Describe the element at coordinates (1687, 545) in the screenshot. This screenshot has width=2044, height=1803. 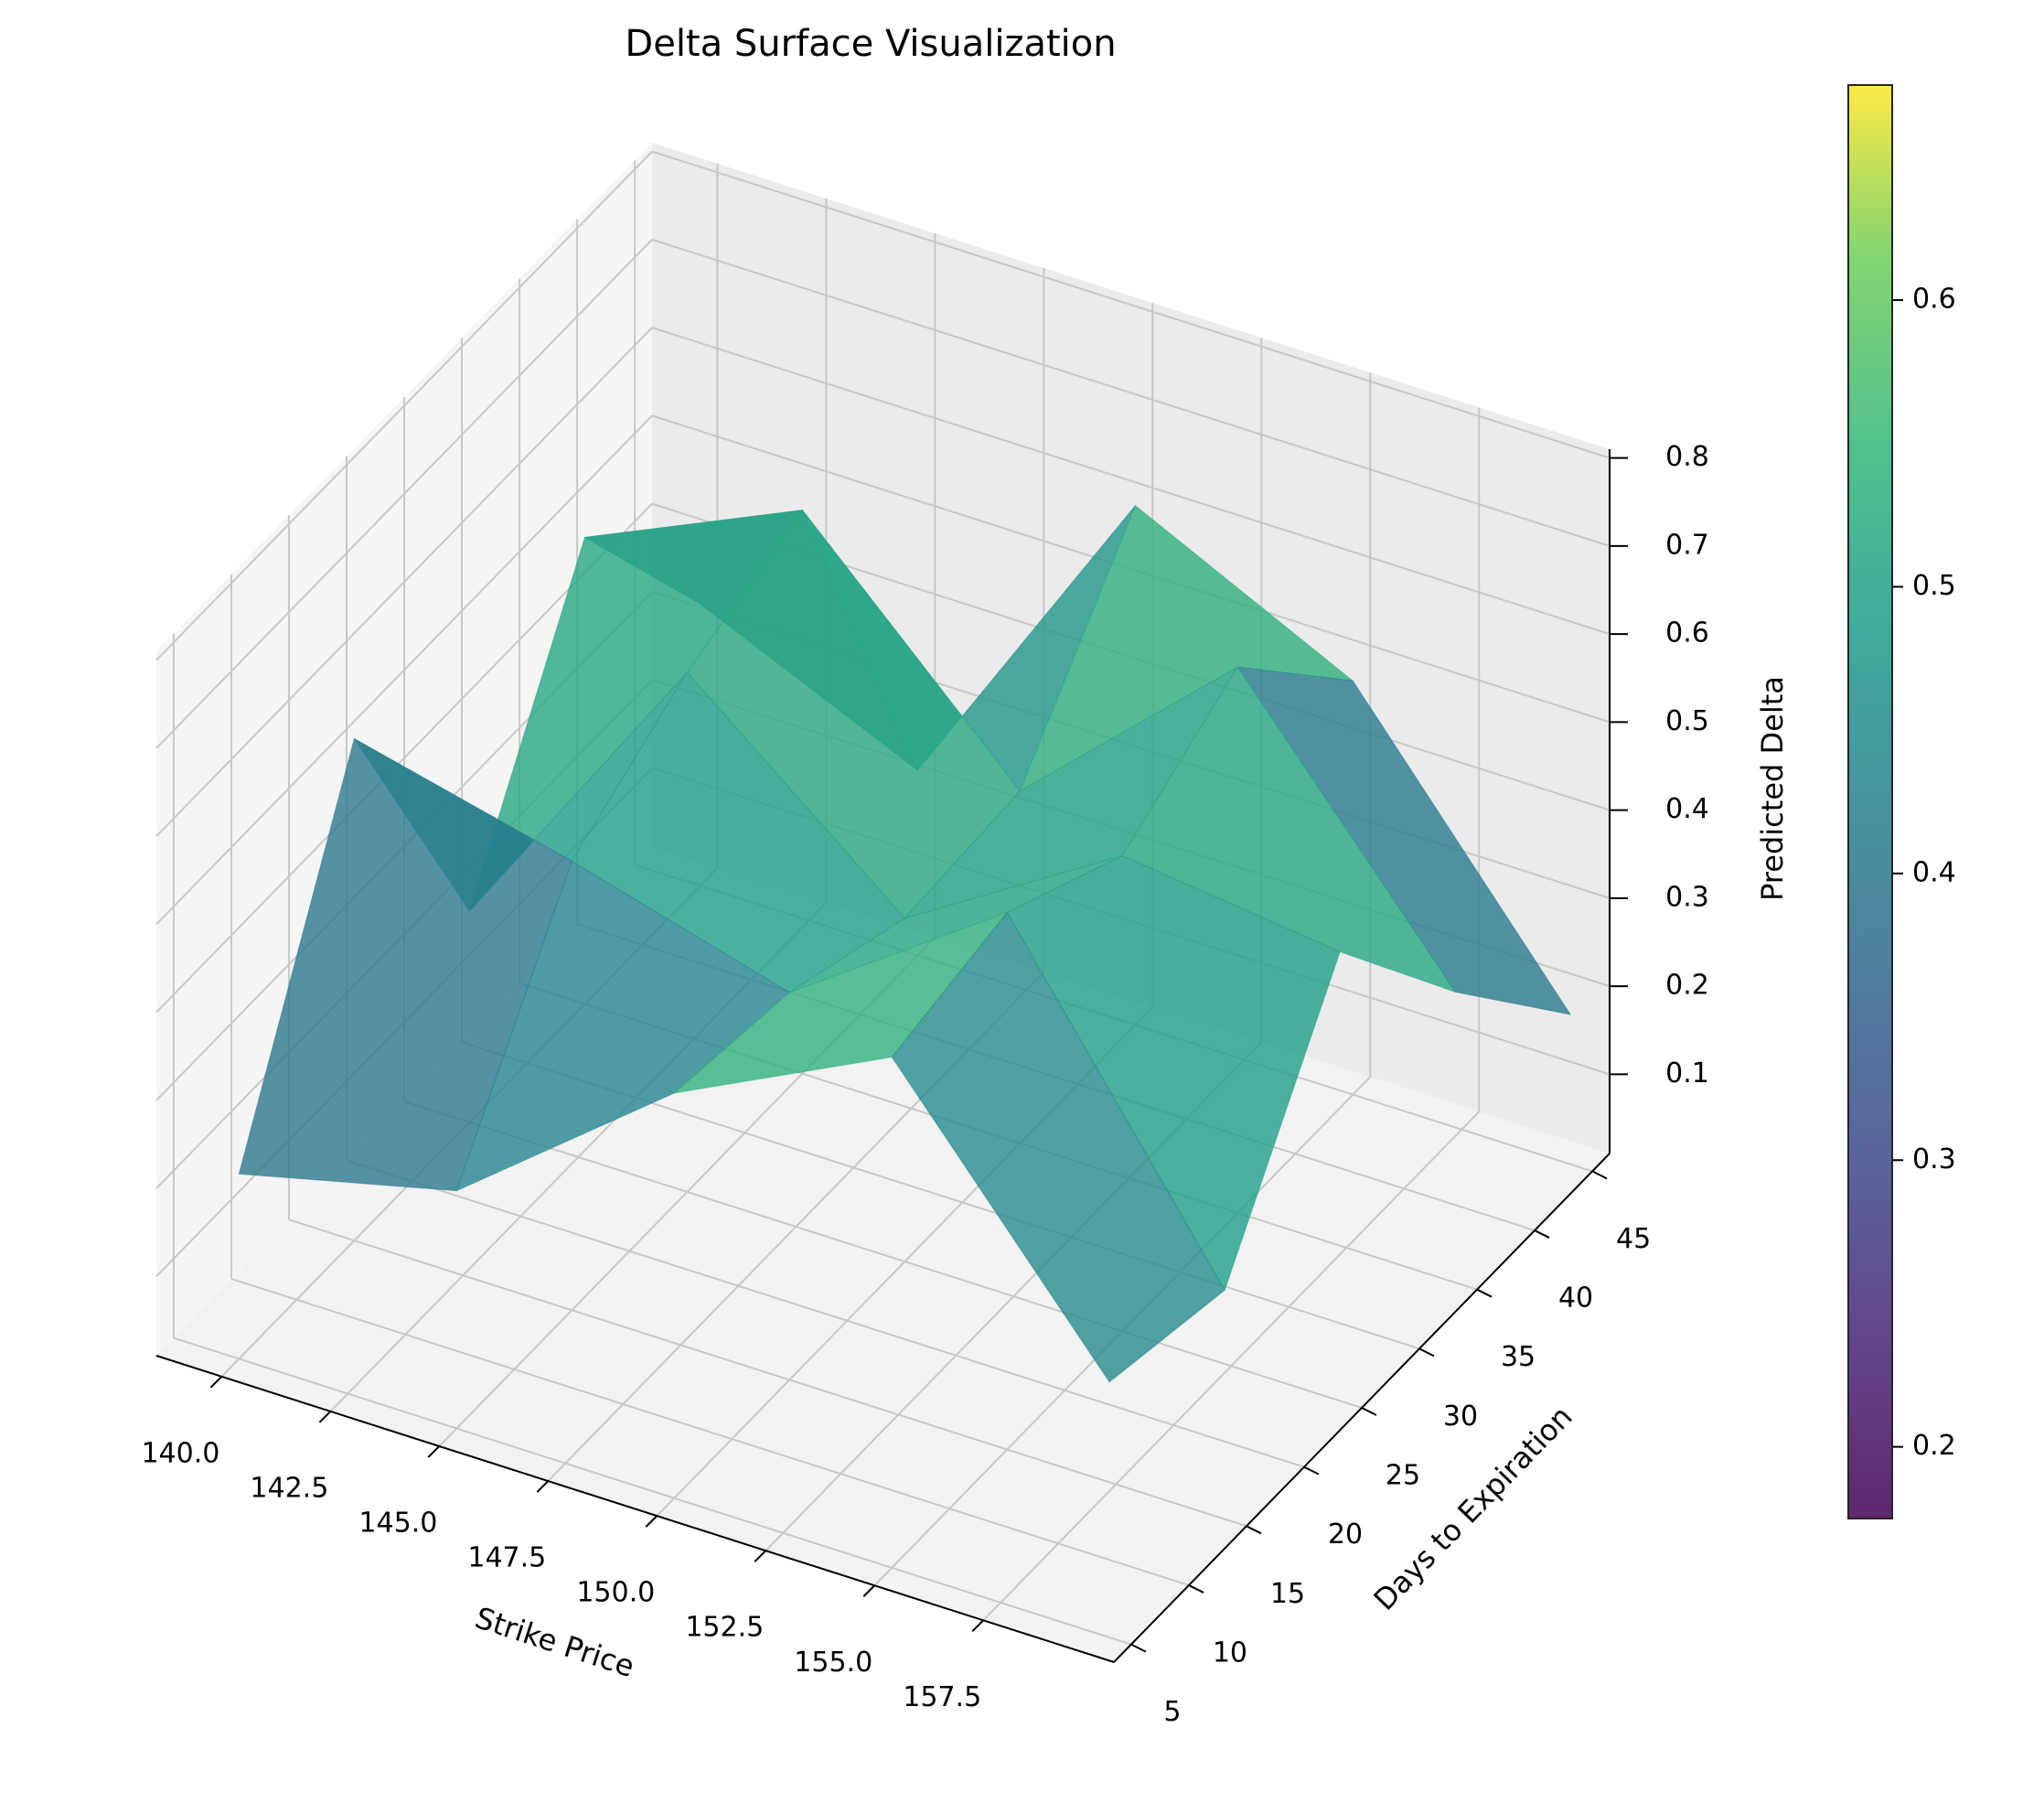
I see `z-tick-label: 0.7` at that location.